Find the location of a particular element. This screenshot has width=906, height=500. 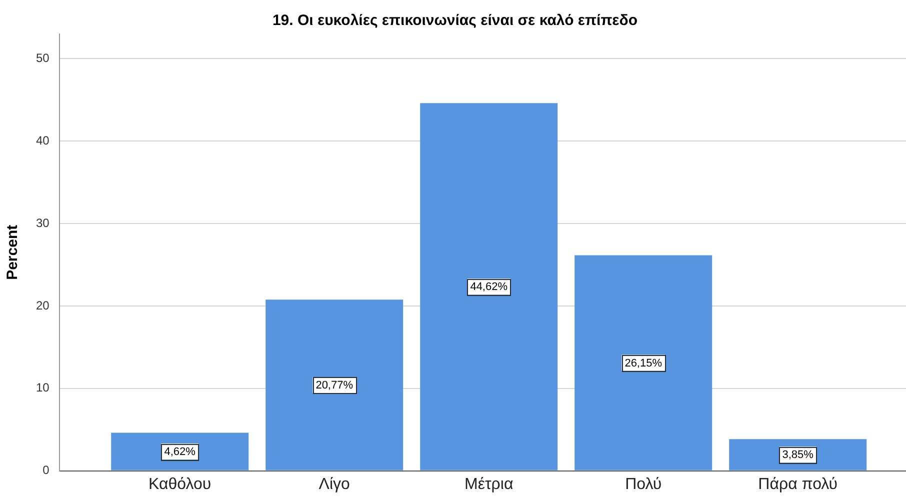

x-tick-label: Λίγο is located at coordinates (334, 484).